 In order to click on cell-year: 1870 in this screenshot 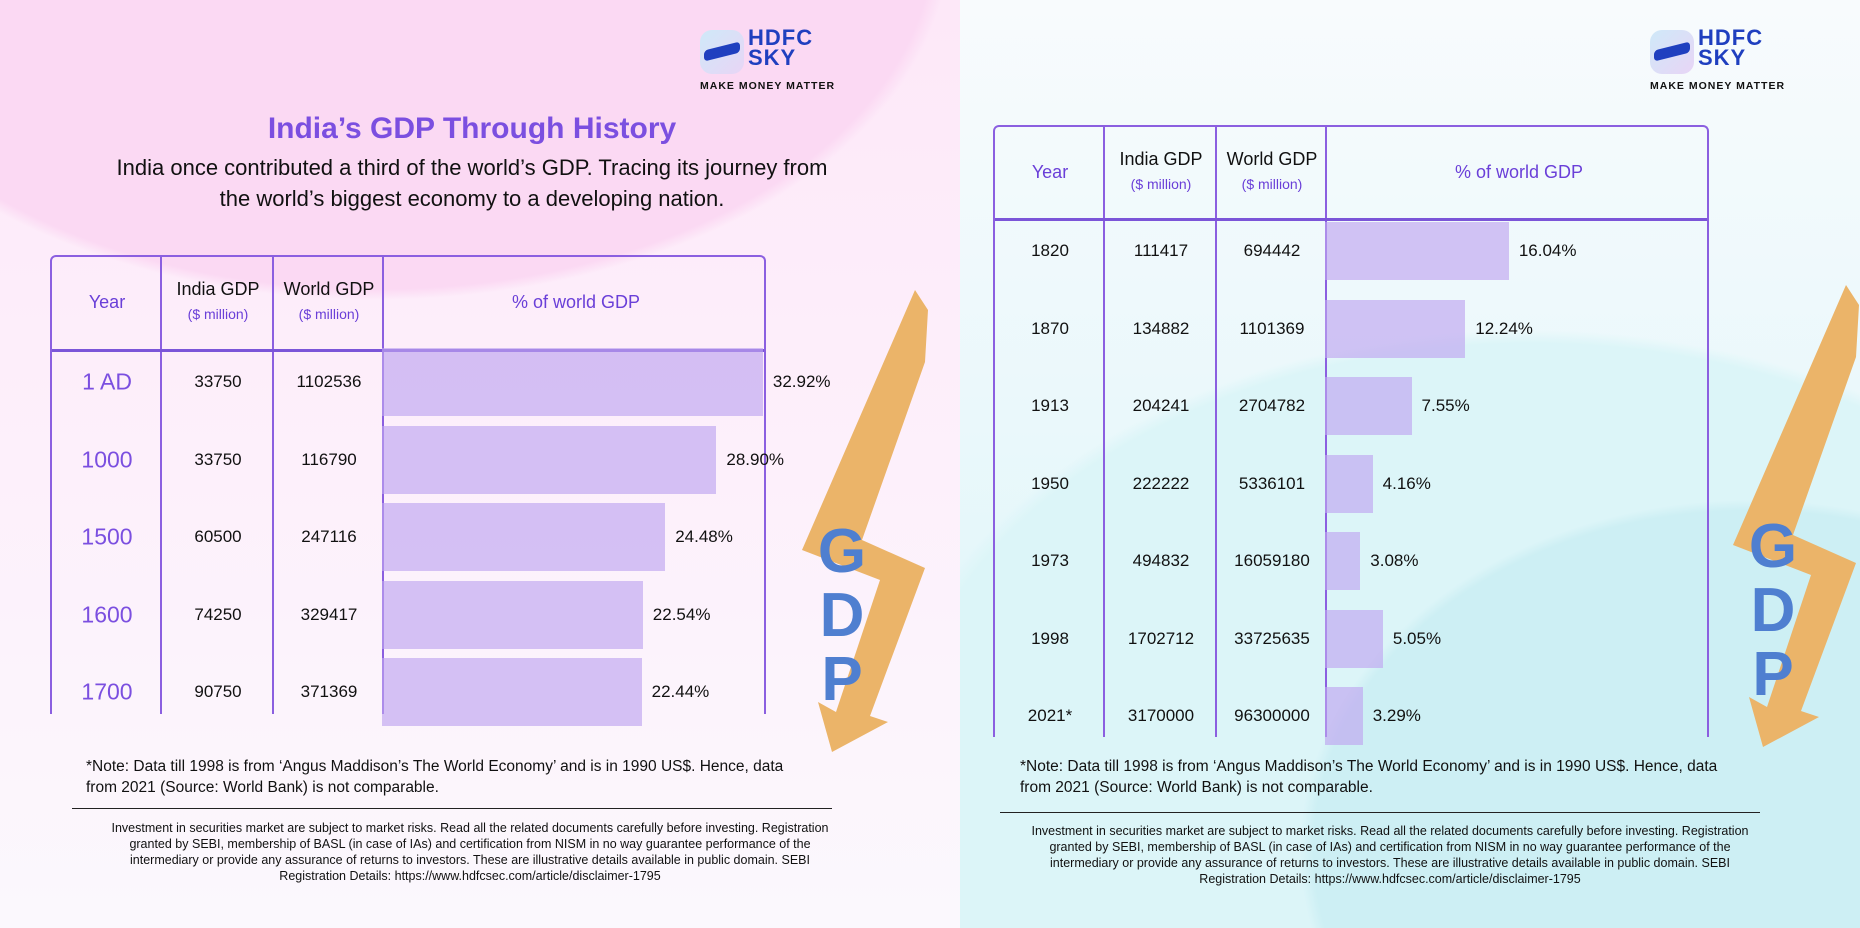, I will do `click(1050, 328)`.